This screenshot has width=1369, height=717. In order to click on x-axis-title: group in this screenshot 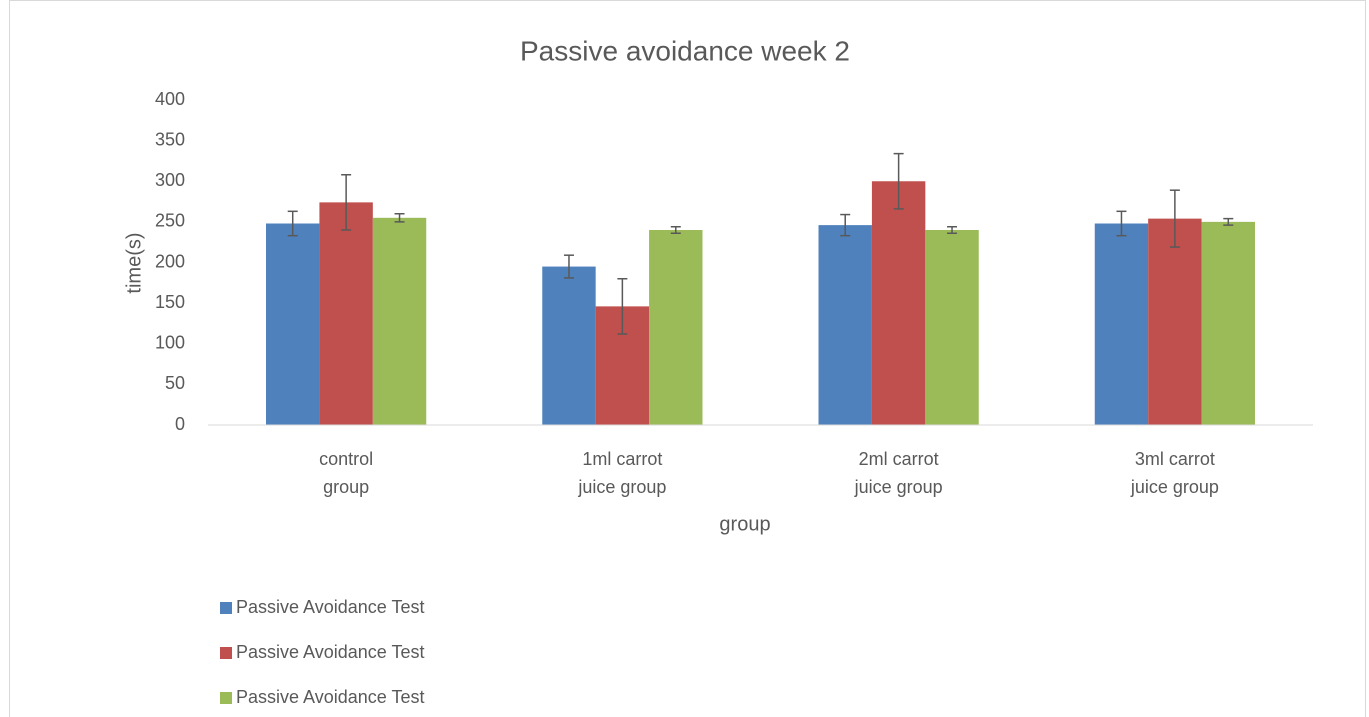, I will do `click(744, 524)`.